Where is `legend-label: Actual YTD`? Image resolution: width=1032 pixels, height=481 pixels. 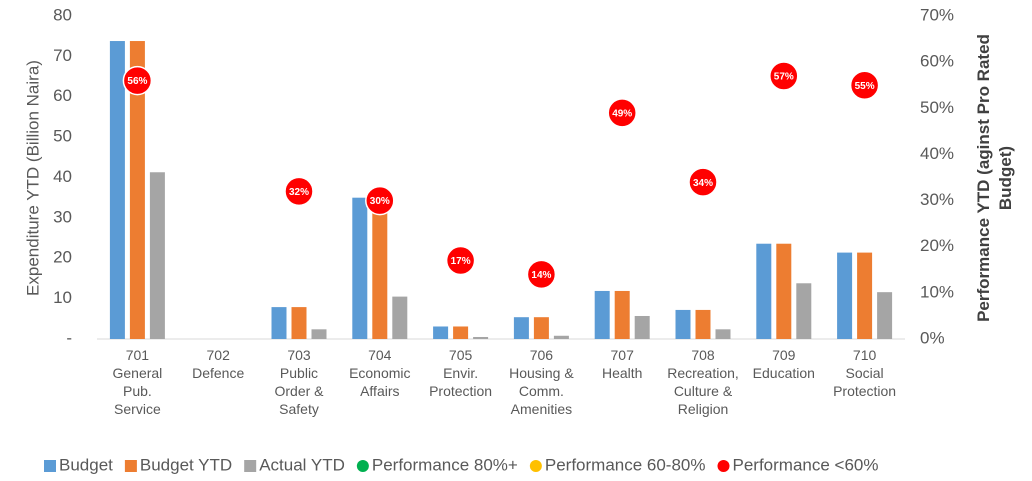 legend-label: Actual YTD is located at coordinates (302, 464).